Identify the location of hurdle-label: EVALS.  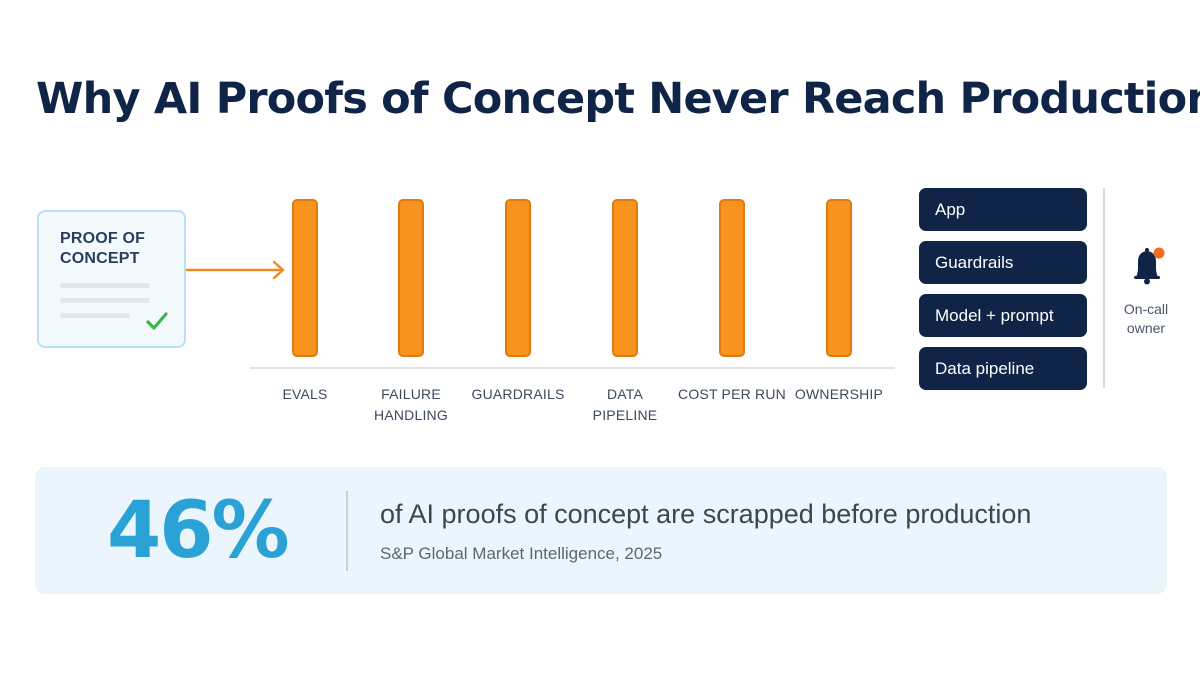
(305, 394).